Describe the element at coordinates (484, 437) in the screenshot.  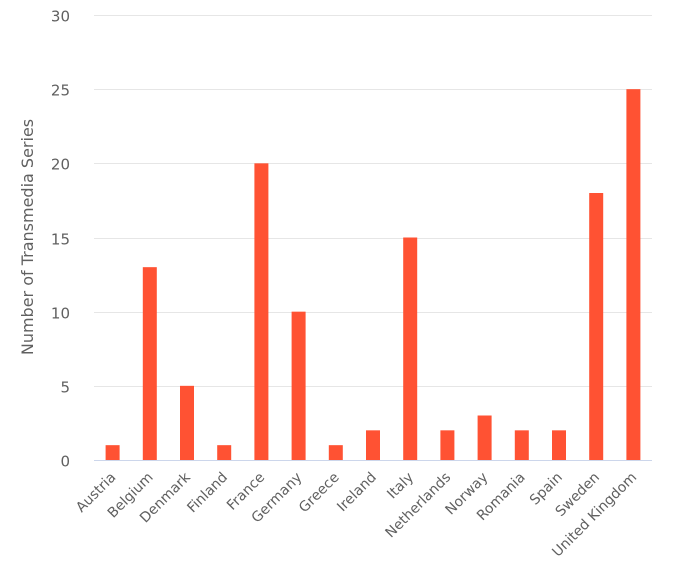
I see `bar-norway` at that location.